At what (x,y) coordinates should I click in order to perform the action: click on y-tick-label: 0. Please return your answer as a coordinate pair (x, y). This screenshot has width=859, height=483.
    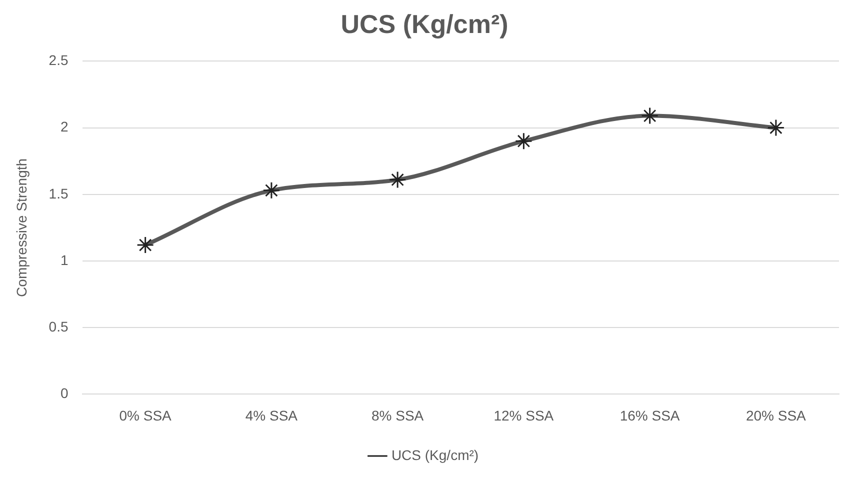
    Looking at the image, I should click on (64, 393).